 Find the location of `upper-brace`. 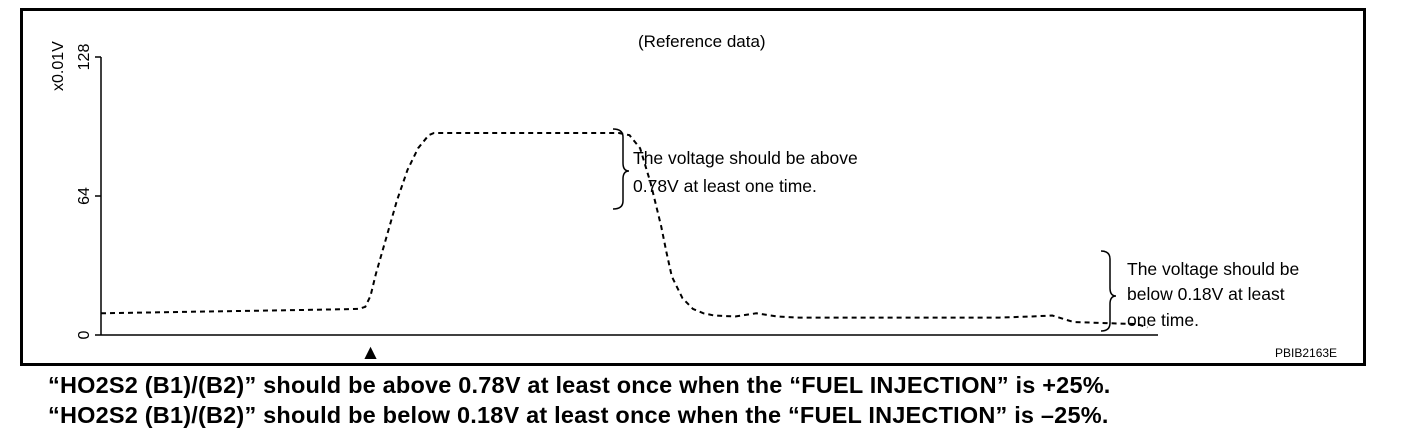

upper-brace is located at coordinates (621, 169).